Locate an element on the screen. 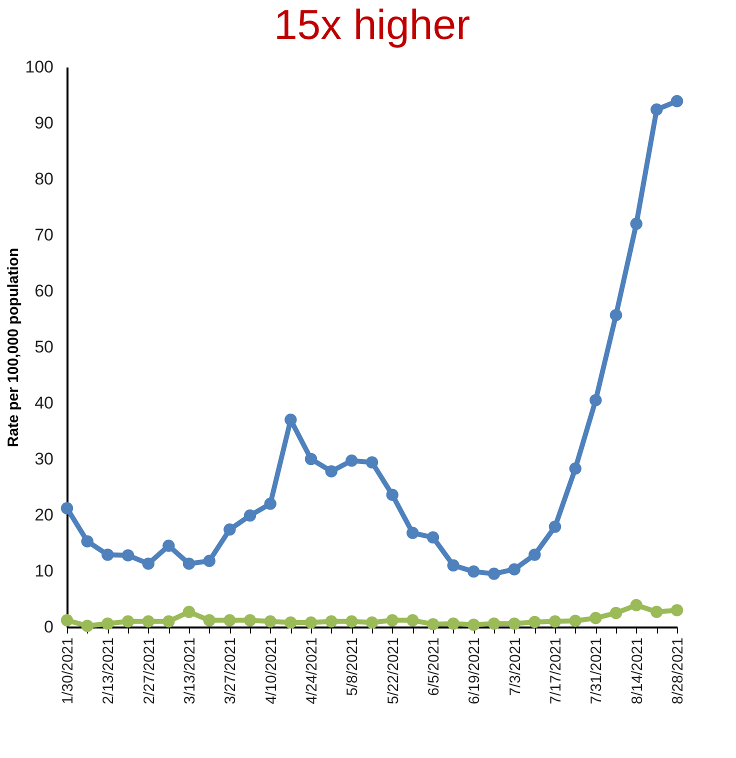 The image size is (736, 758). y-tick-label: 100 is located at coordinates (39, 67).